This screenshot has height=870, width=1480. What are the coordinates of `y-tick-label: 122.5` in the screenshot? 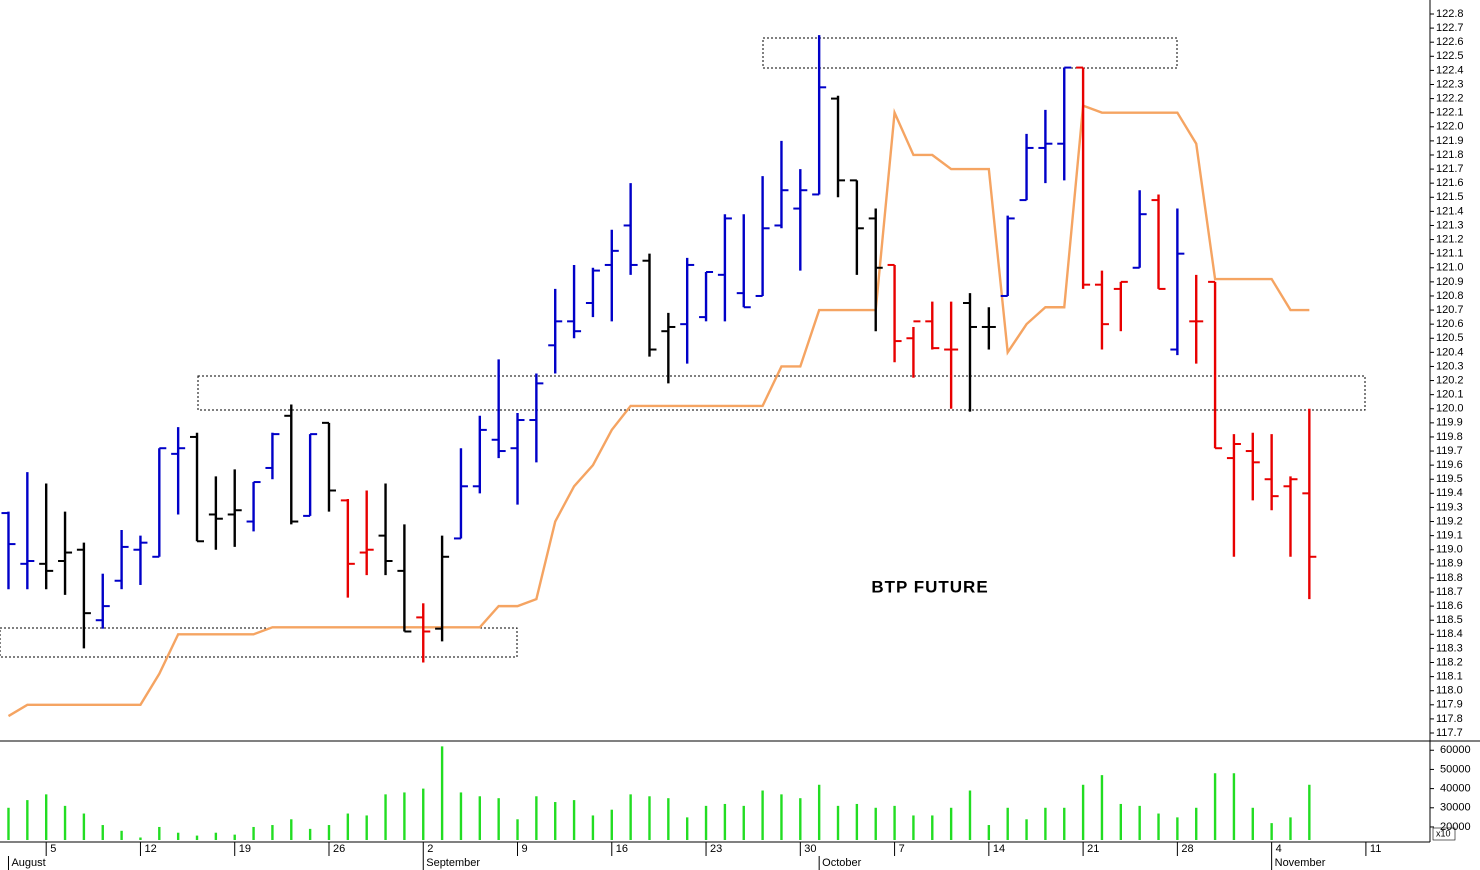 It's located at (1450, 56).